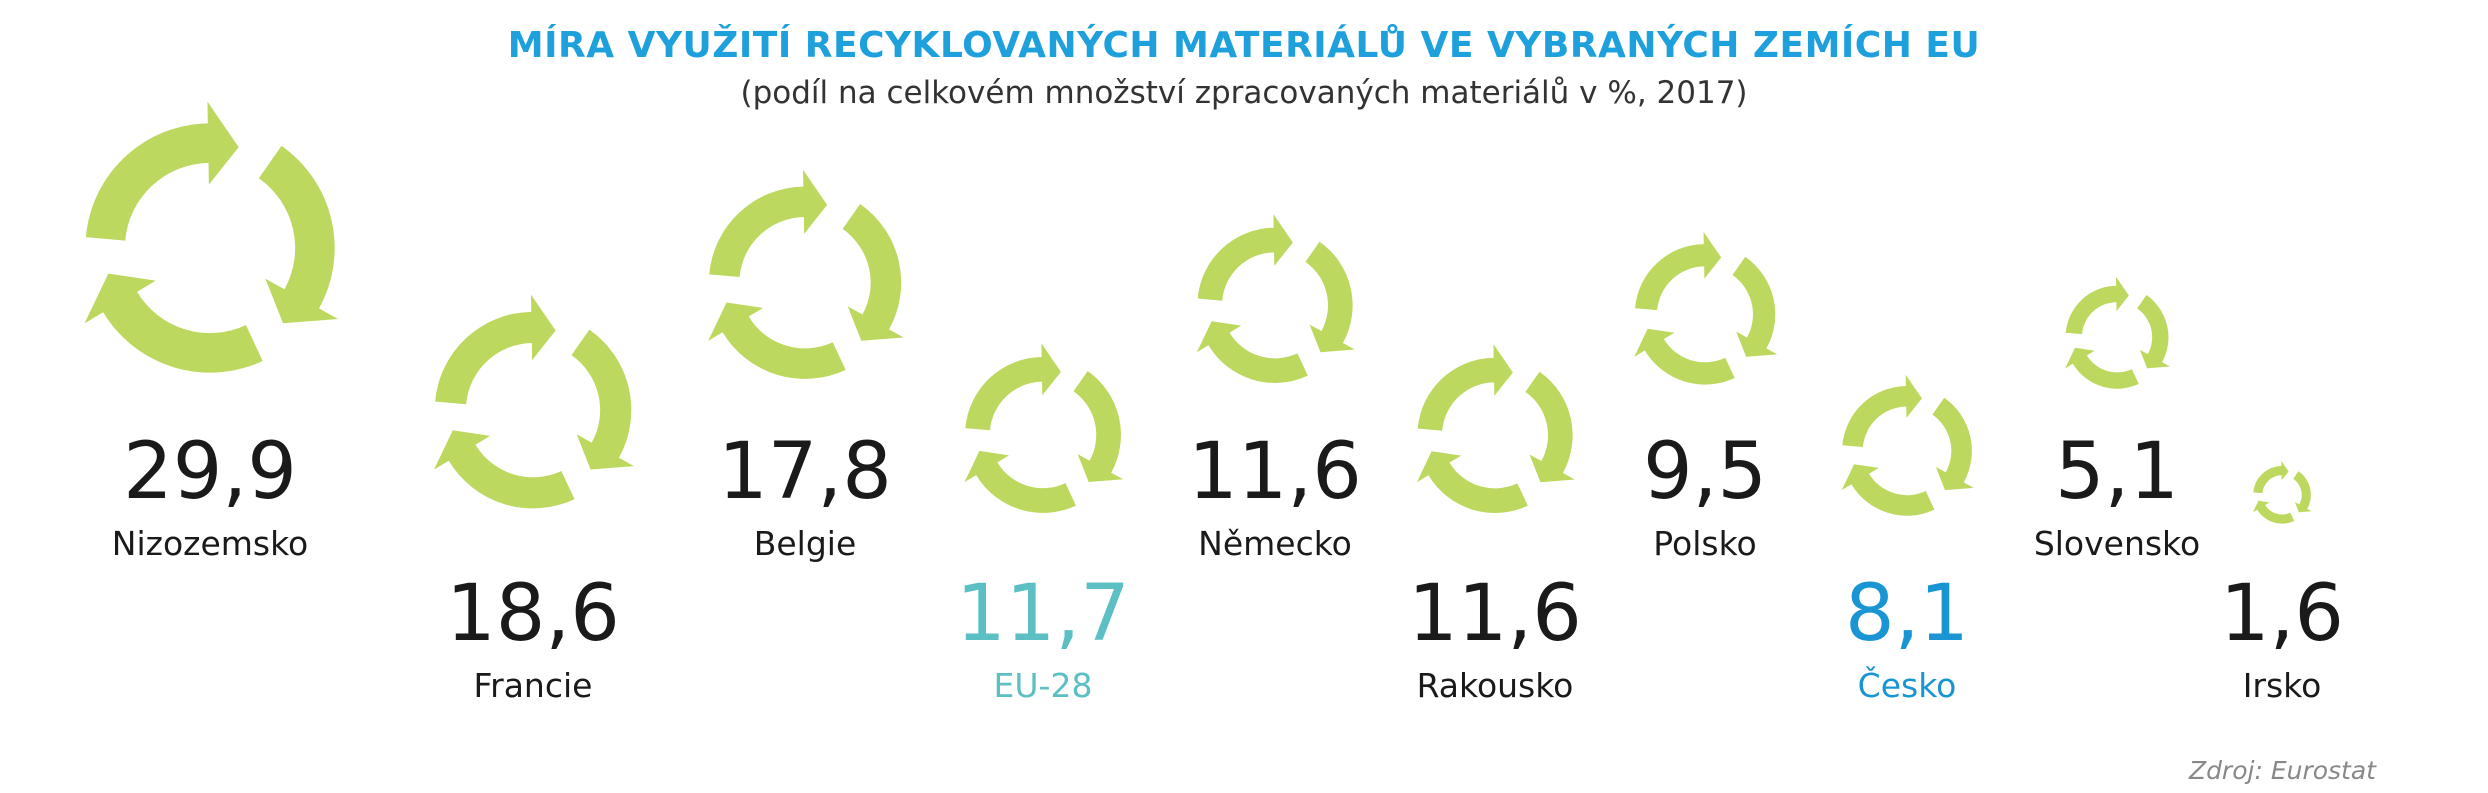 This screenshot has width=2488, height=793. I want to click on value-label: 29,9, so click(210, 472).